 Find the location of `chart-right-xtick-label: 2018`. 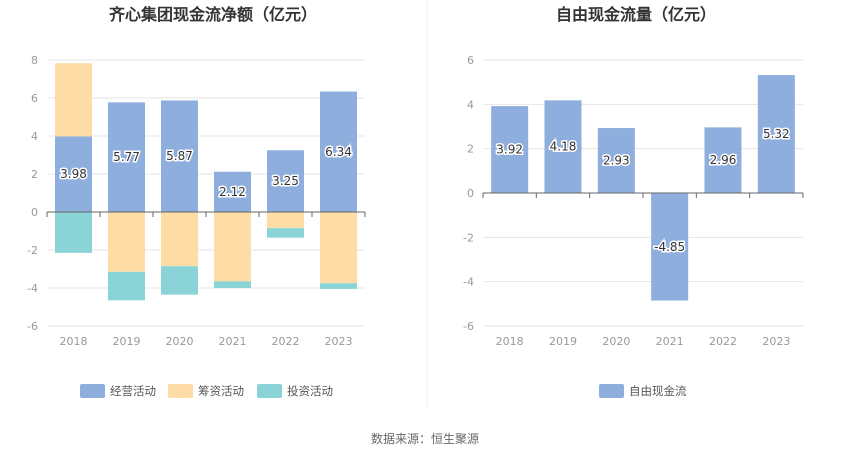

chart-right-xtick-label: 2018 is located at coordinates (510, 341).